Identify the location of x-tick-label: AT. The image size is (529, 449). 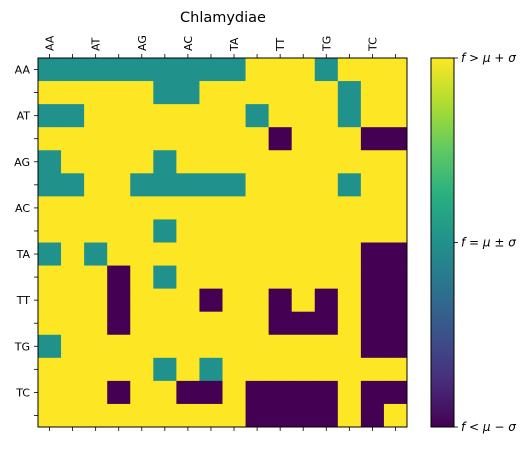
(96, 44).